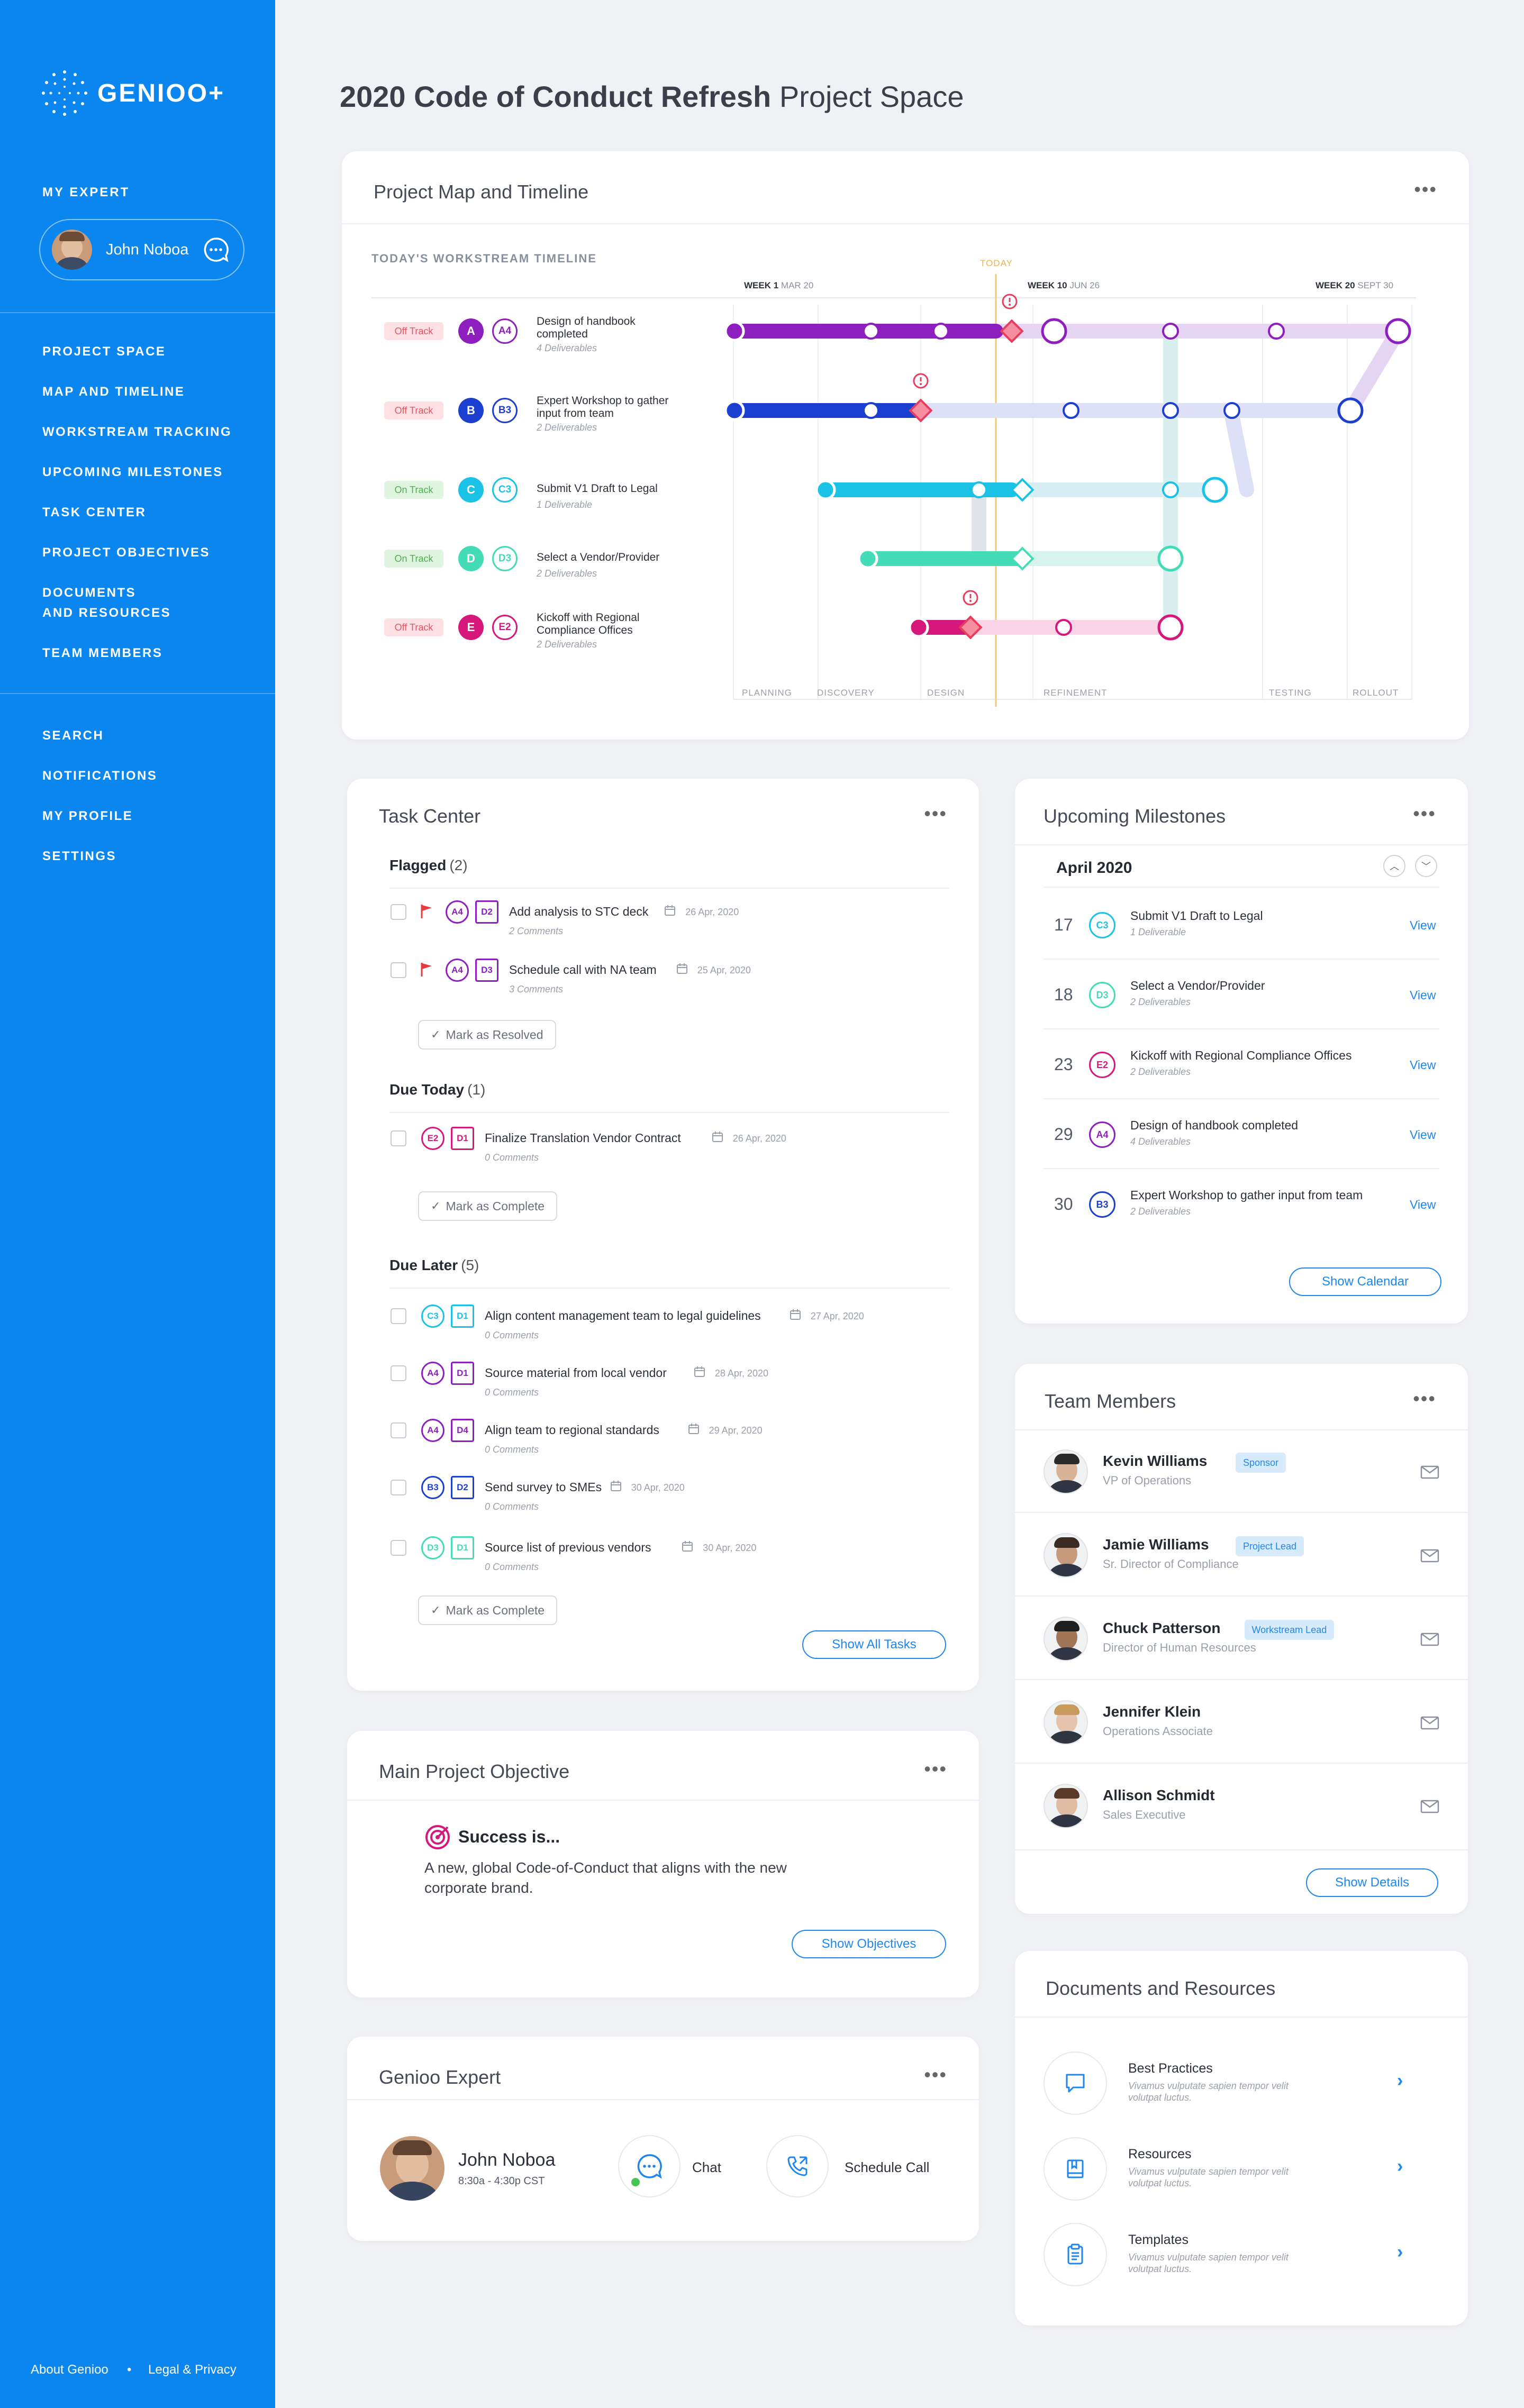 The width and height of the screenshot is (1524, 2408). What do you see at coordinates (436, 1034) in the screenshot?
I see `checkmark-icon: ✓` at bounding box center [436, 1034].